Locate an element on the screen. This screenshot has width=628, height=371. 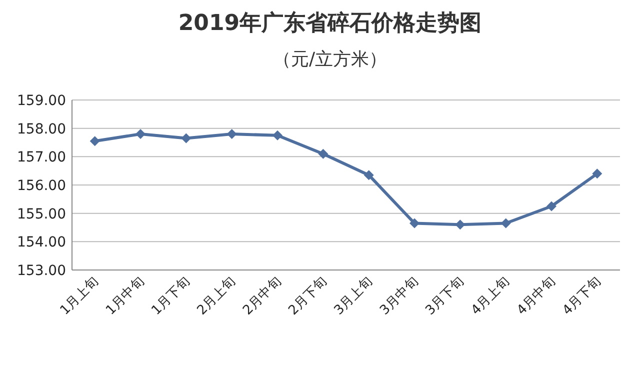
y-tick-label: 154.00 is located at coordinates (41, 242).